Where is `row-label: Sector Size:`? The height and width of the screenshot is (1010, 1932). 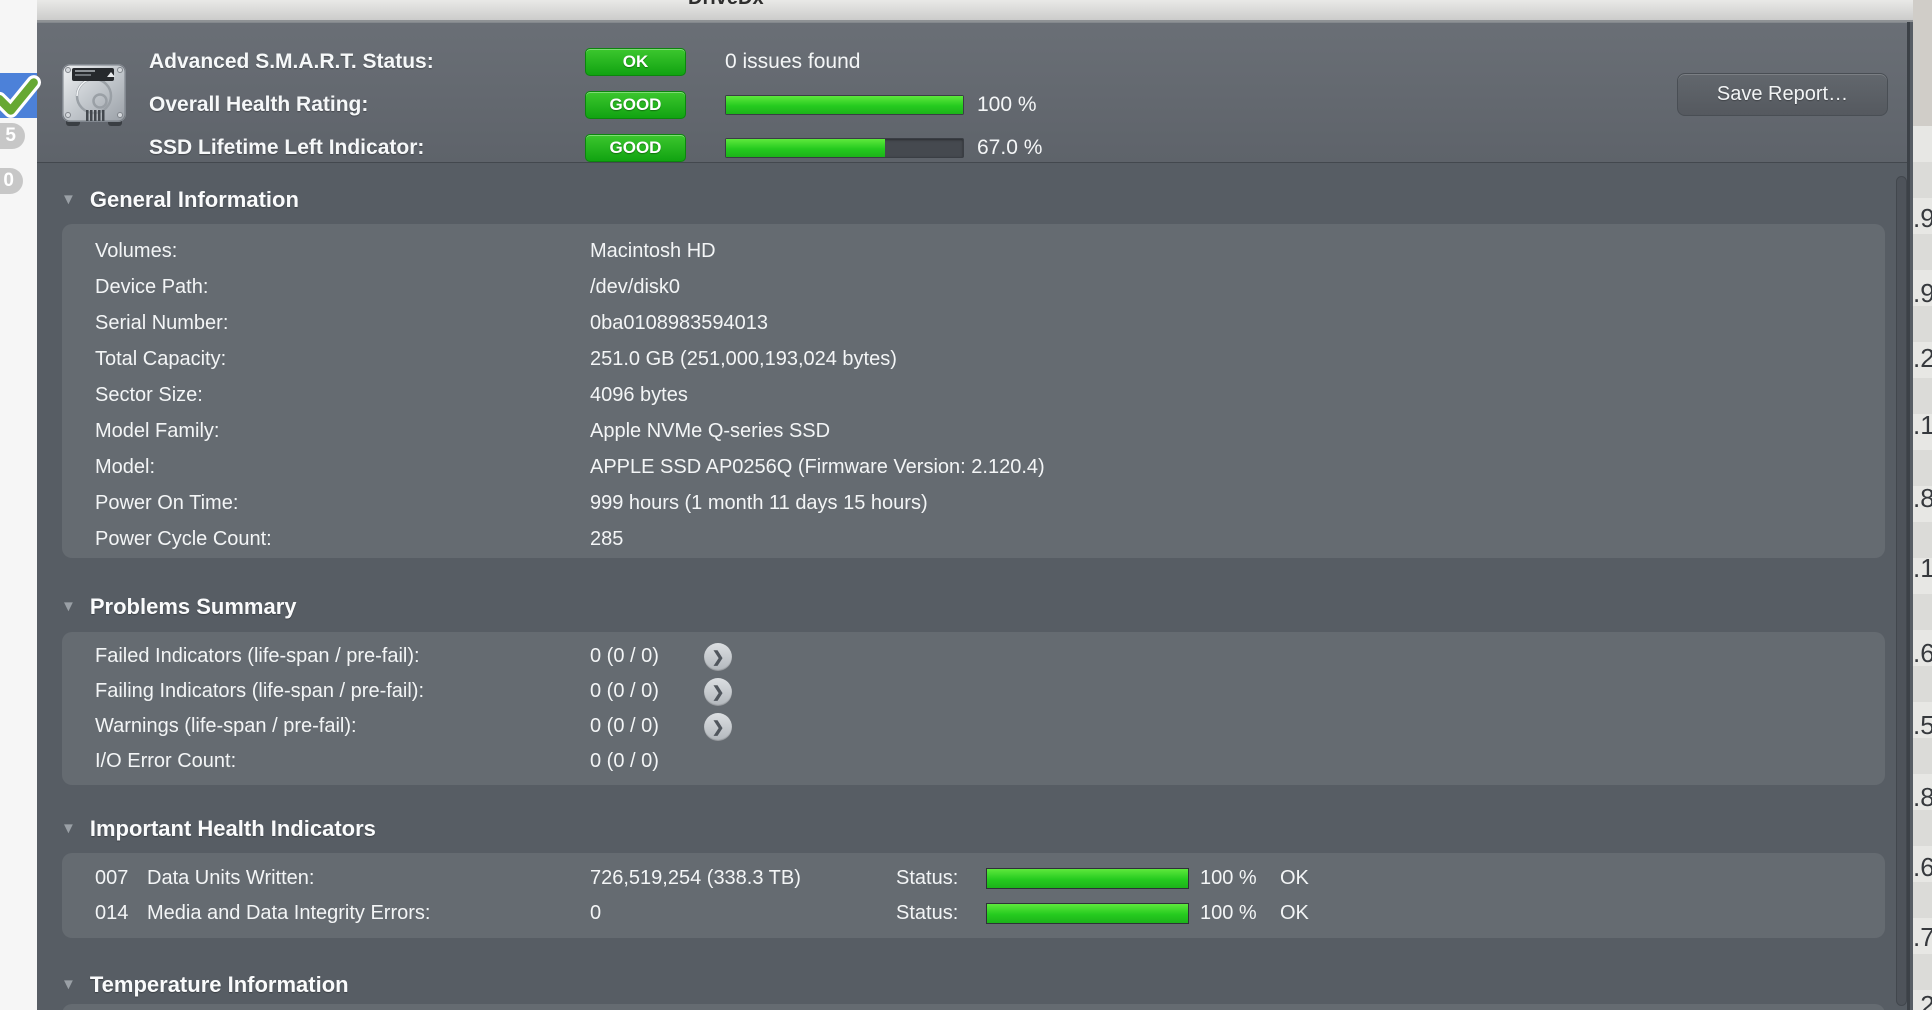 row-label: Sector Size: is located at coordinates (149, 394).